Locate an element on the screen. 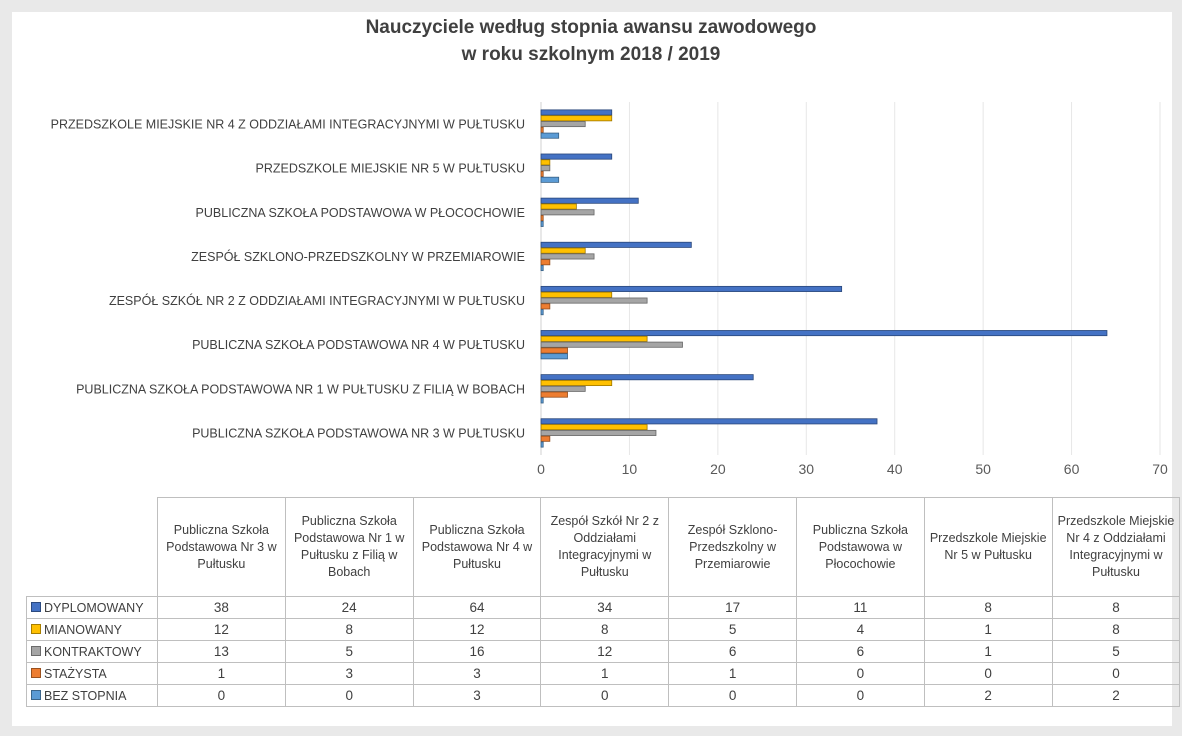 The image size is (1182, 736). x-tick-label: 0 is located at coordinates (541, 469).